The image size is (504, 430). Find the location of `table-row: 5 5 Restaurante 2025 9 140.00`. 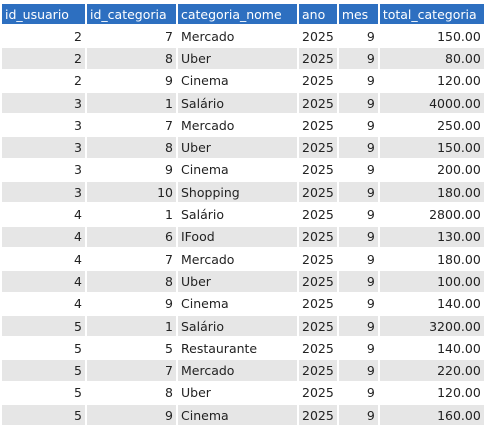

table-row: 5 5 Restaurante 2025 9 140.00 is located at coordinates (243, 348).